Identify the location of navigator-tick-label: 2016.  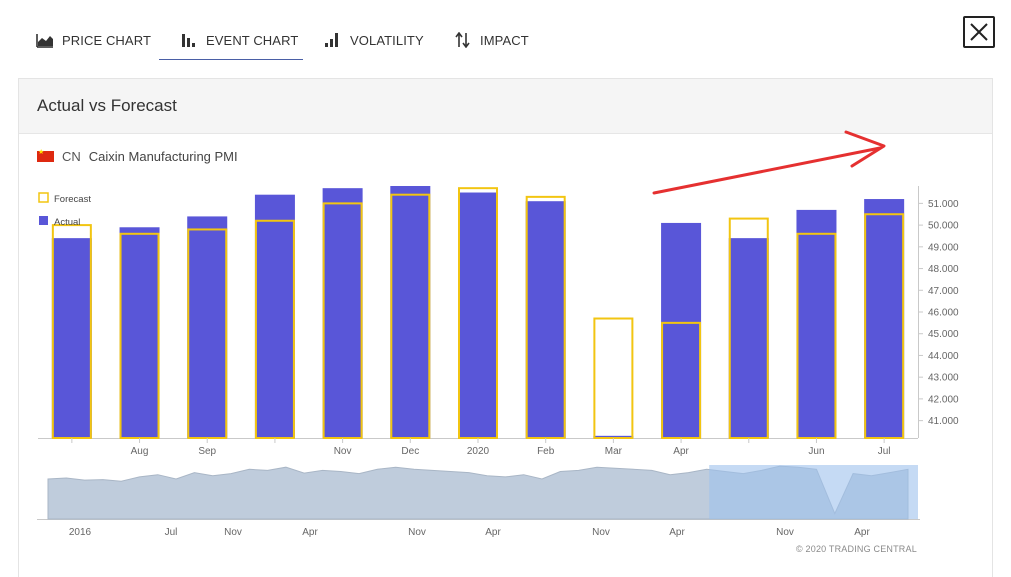
(80, 532).